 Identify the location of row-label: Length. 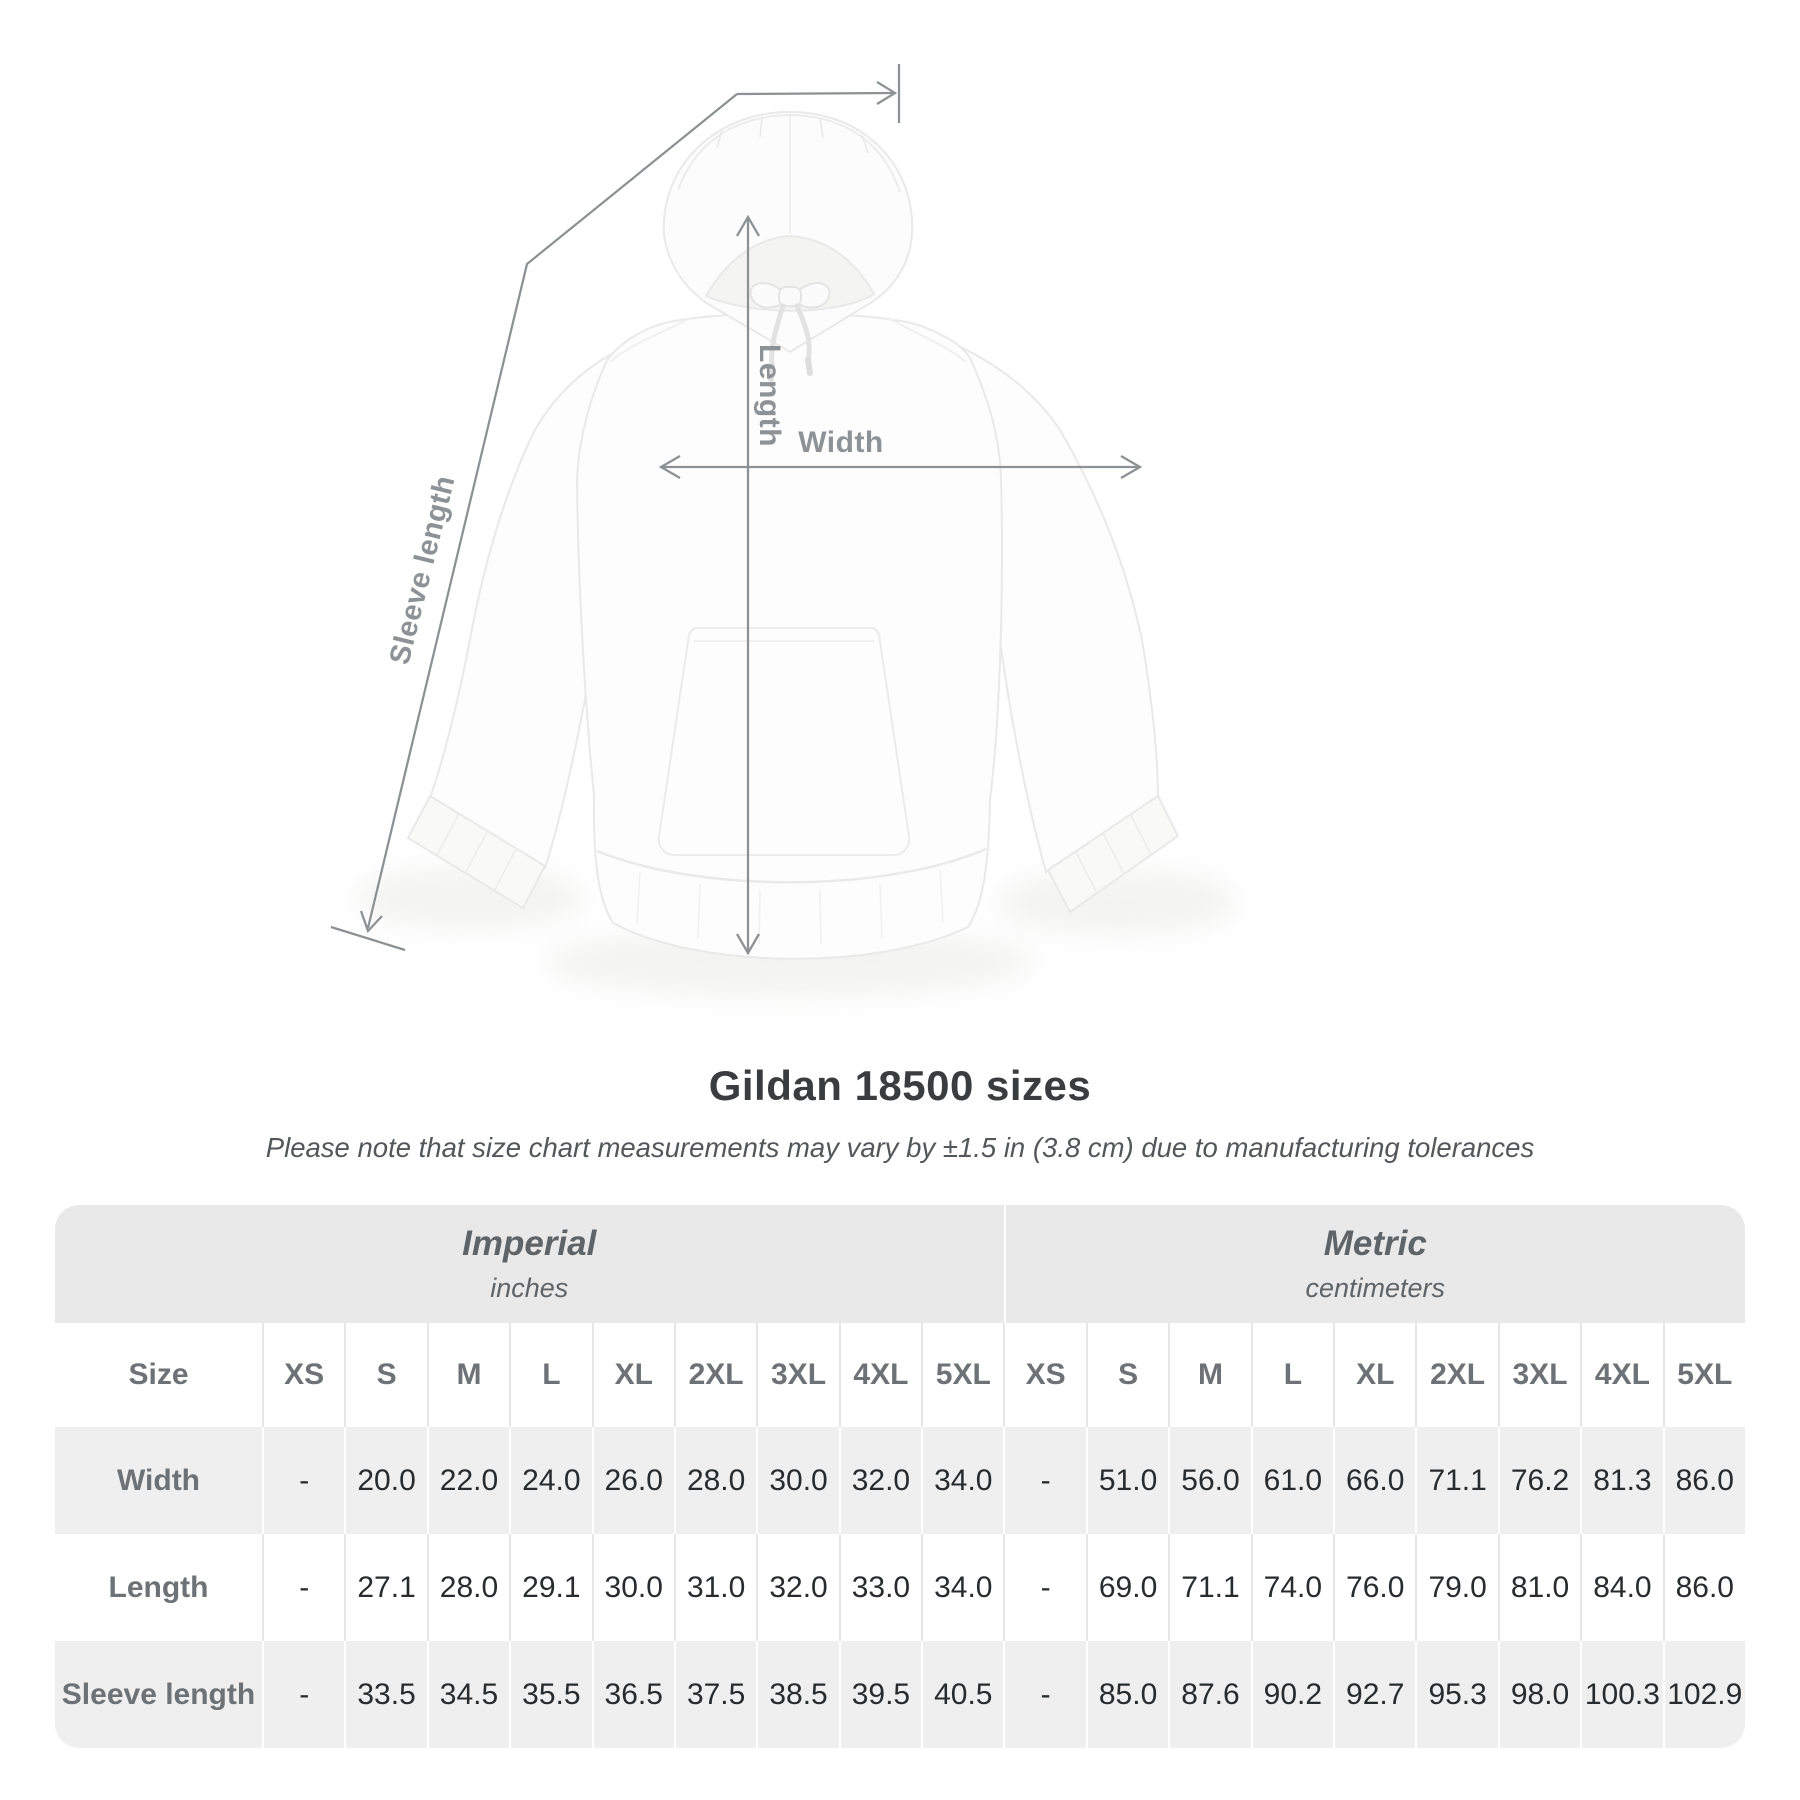
(158, 1587).